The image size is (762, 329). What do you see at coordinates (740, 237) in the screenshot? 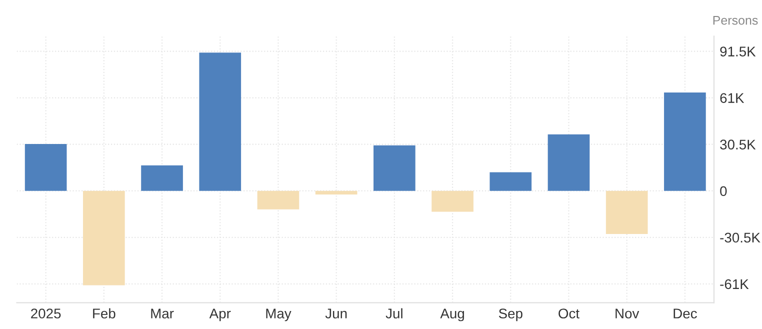
I see `y-tick-label: -30.5K` at bounding box center [740, 237].